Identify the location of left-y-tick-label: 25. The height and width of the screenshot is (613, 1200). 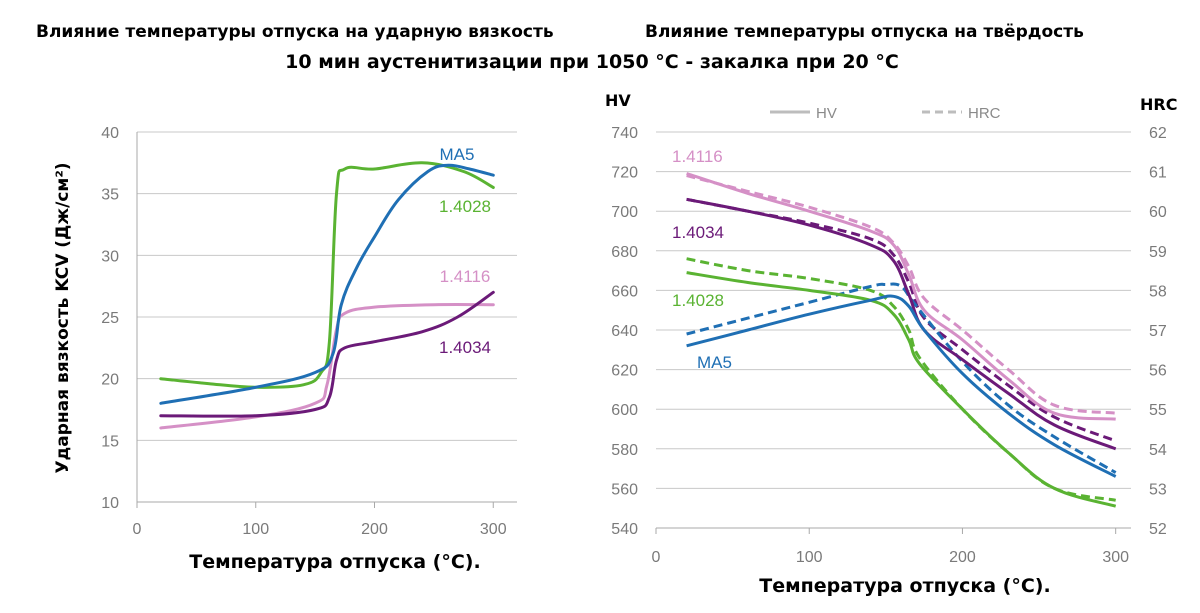
(110, 318).